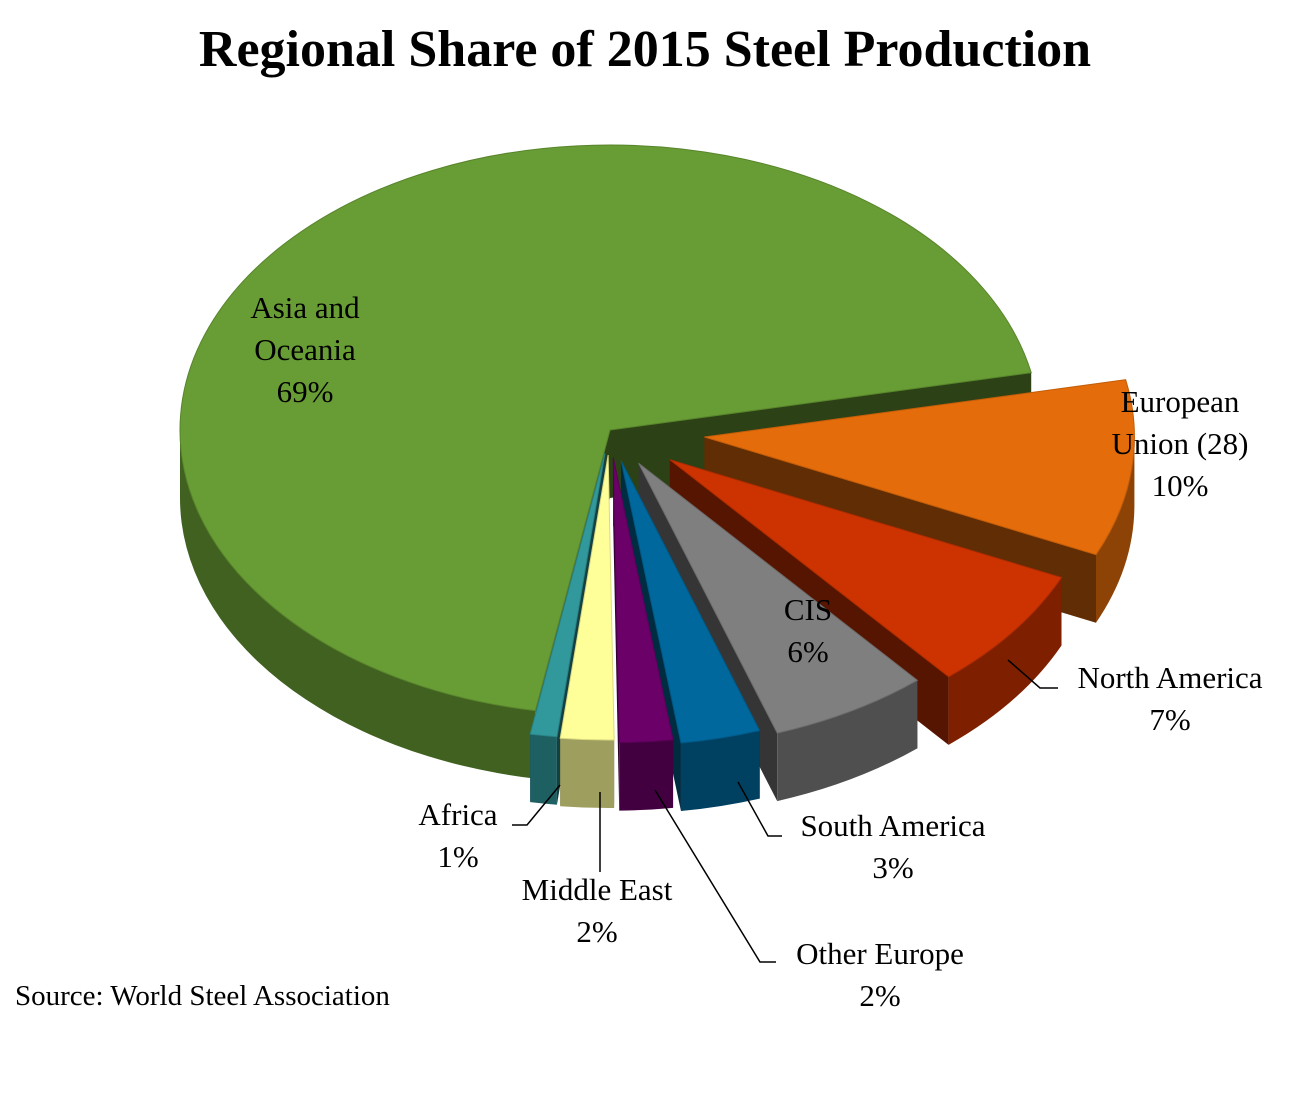 The height and width of the screenshot is (1098, 1315). What do you see at coordinates (759, 809) in the screenshot?
I see `leader-line-south-america` at bounding box center [759, 809].